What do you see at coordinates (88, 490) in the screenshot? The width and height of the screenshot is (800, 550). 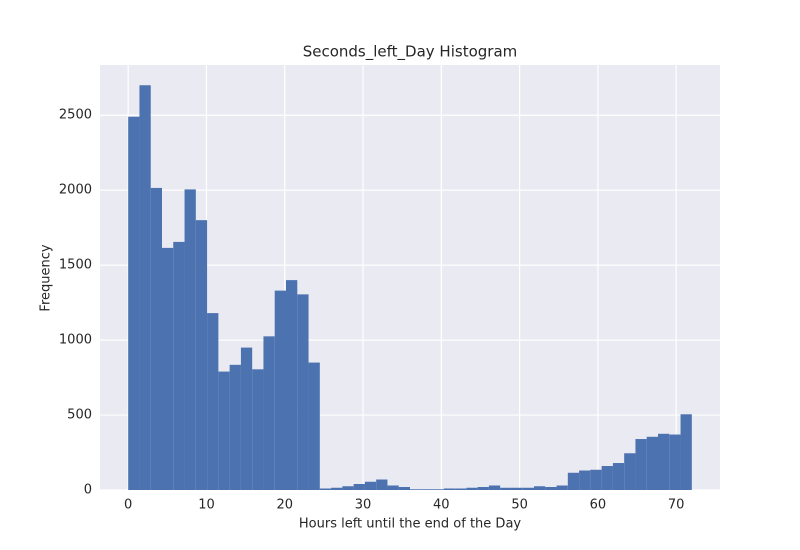 I see `y-tick-label: 0` at bounding box center [88, 490].